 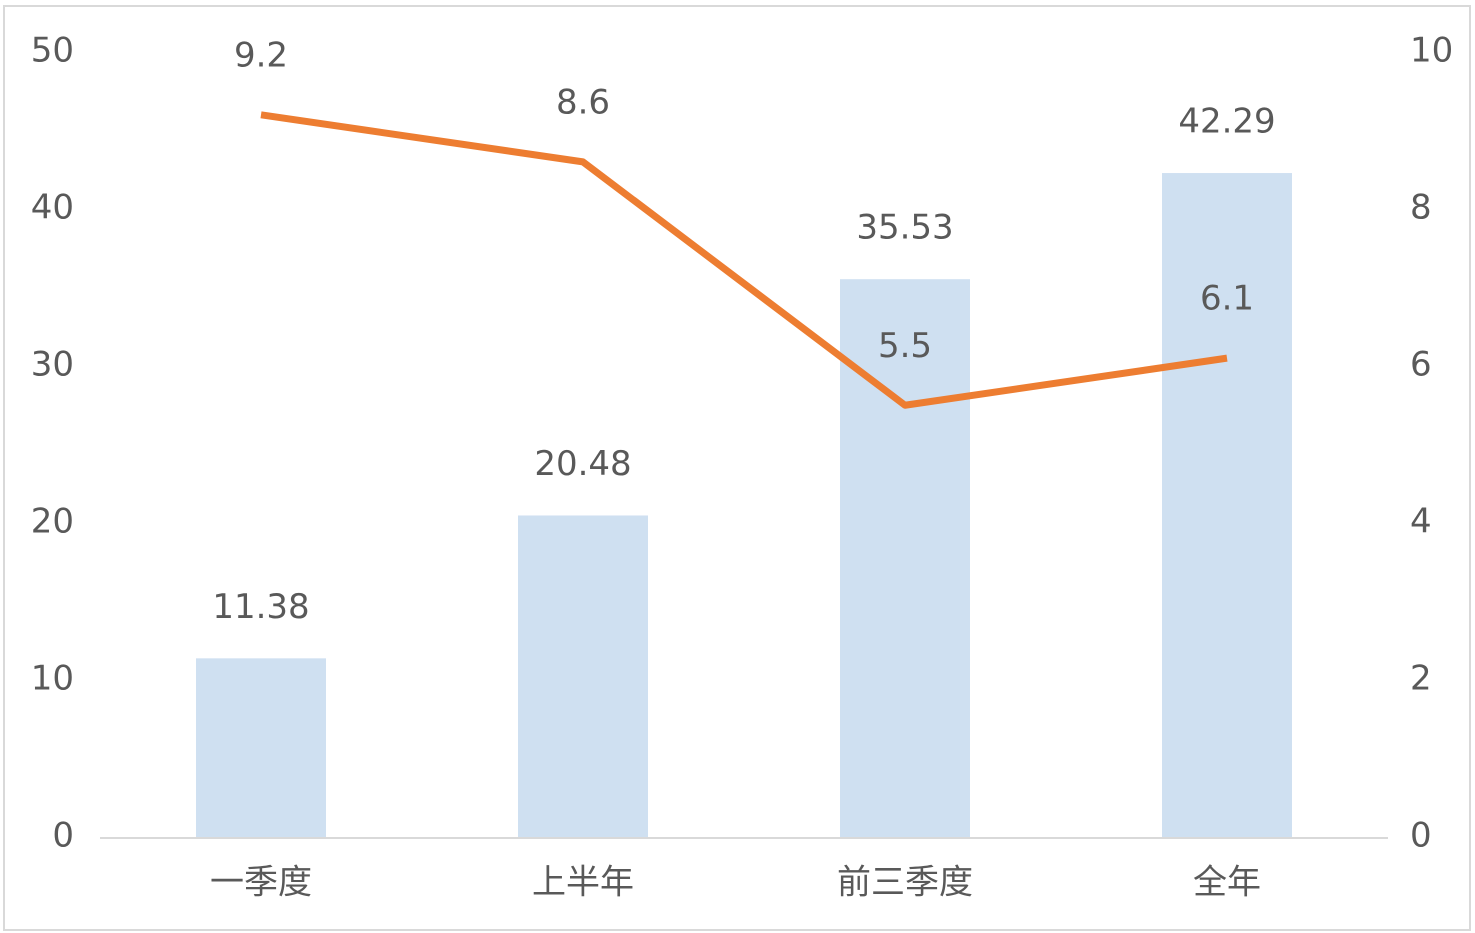 What do you see at coordinates (52, 679) in the screenshot?
I see `y-tick-label: 10` at bounding box center [52, 679].